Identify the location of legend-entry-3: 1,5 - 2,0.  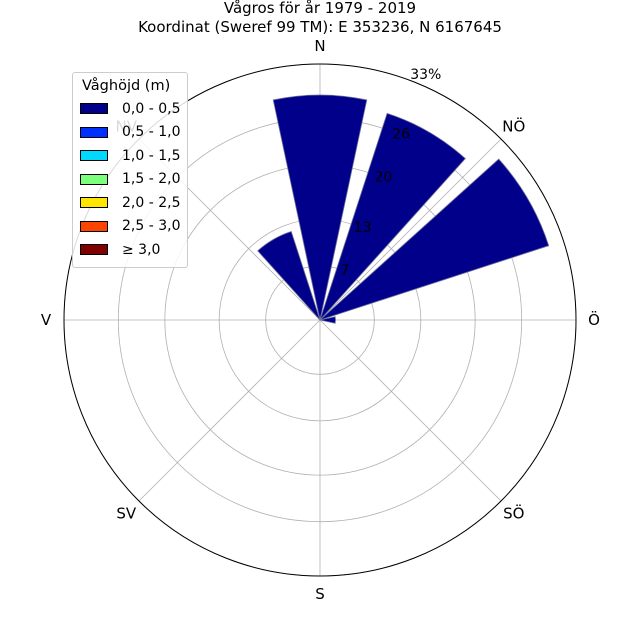
(130, 180).